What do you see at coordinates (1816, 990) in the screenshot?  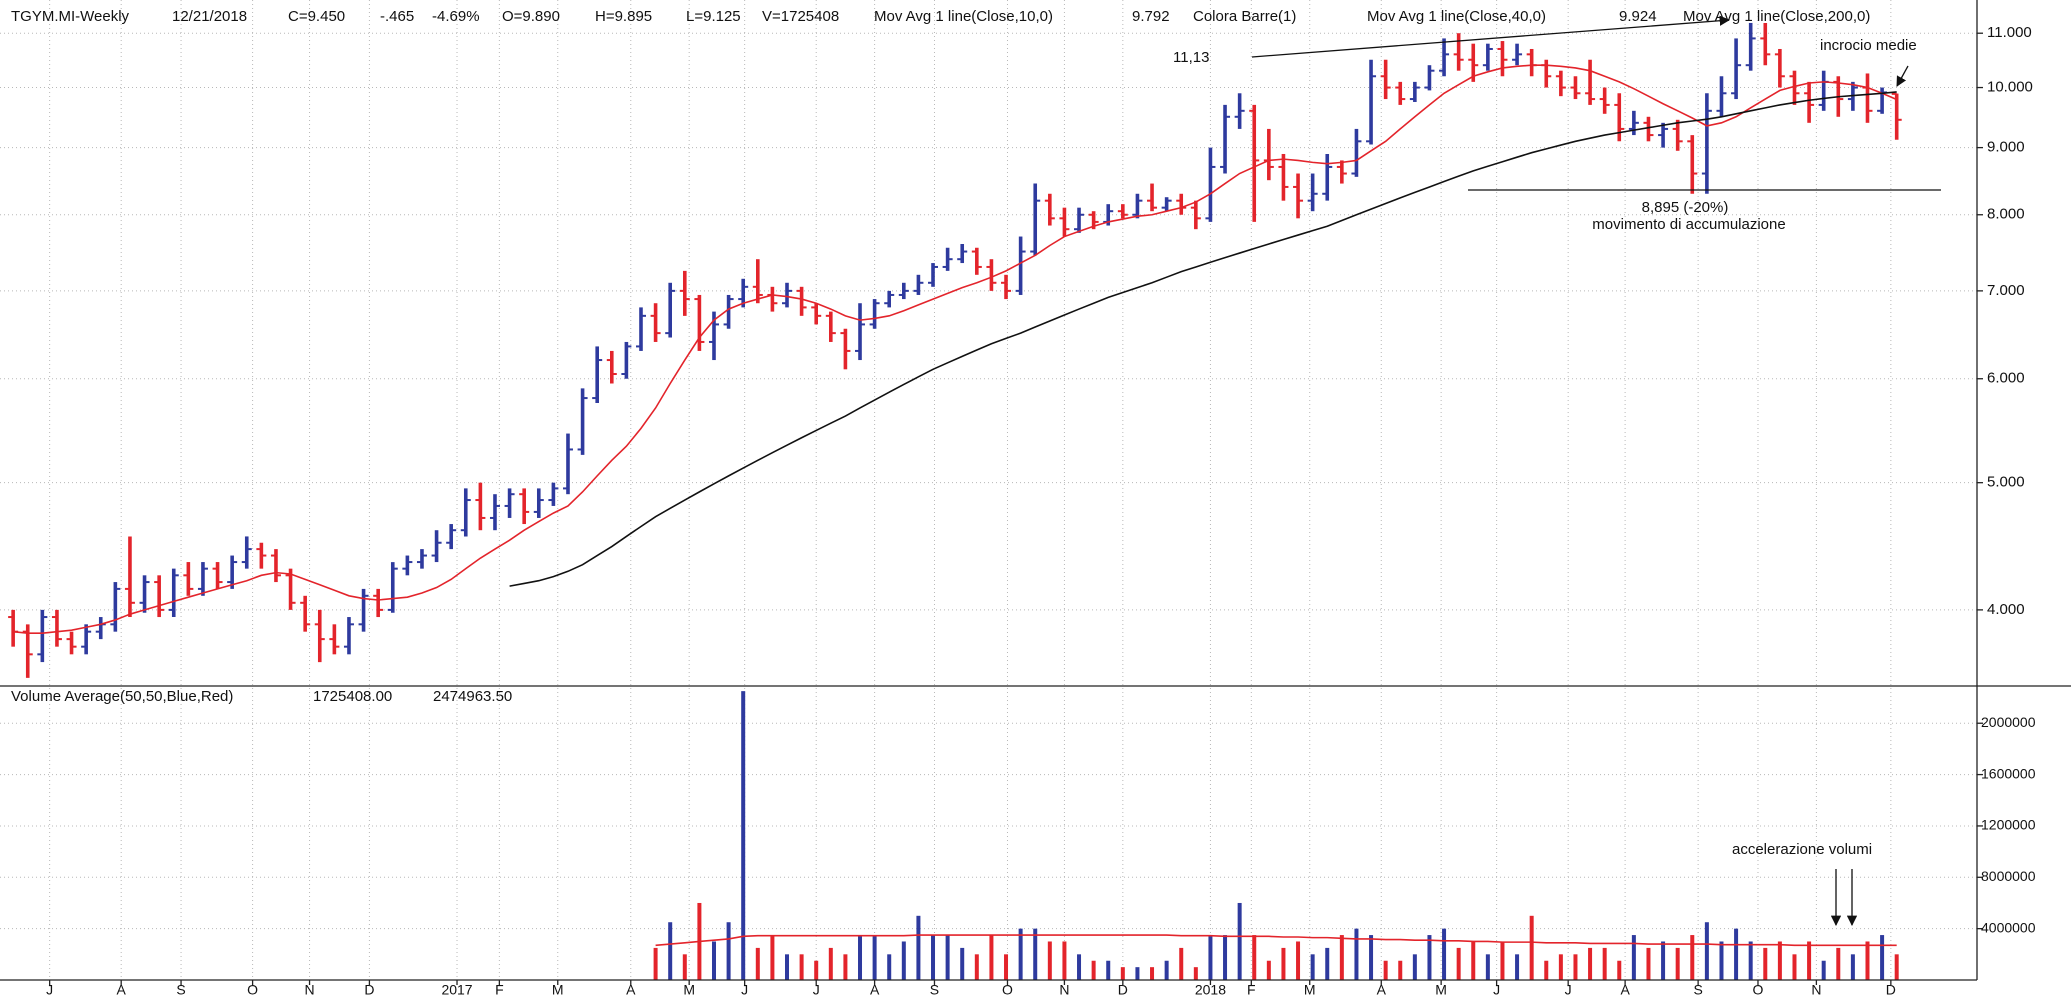 I see `x-tick-label: N` at bounding box center [1816, 990].